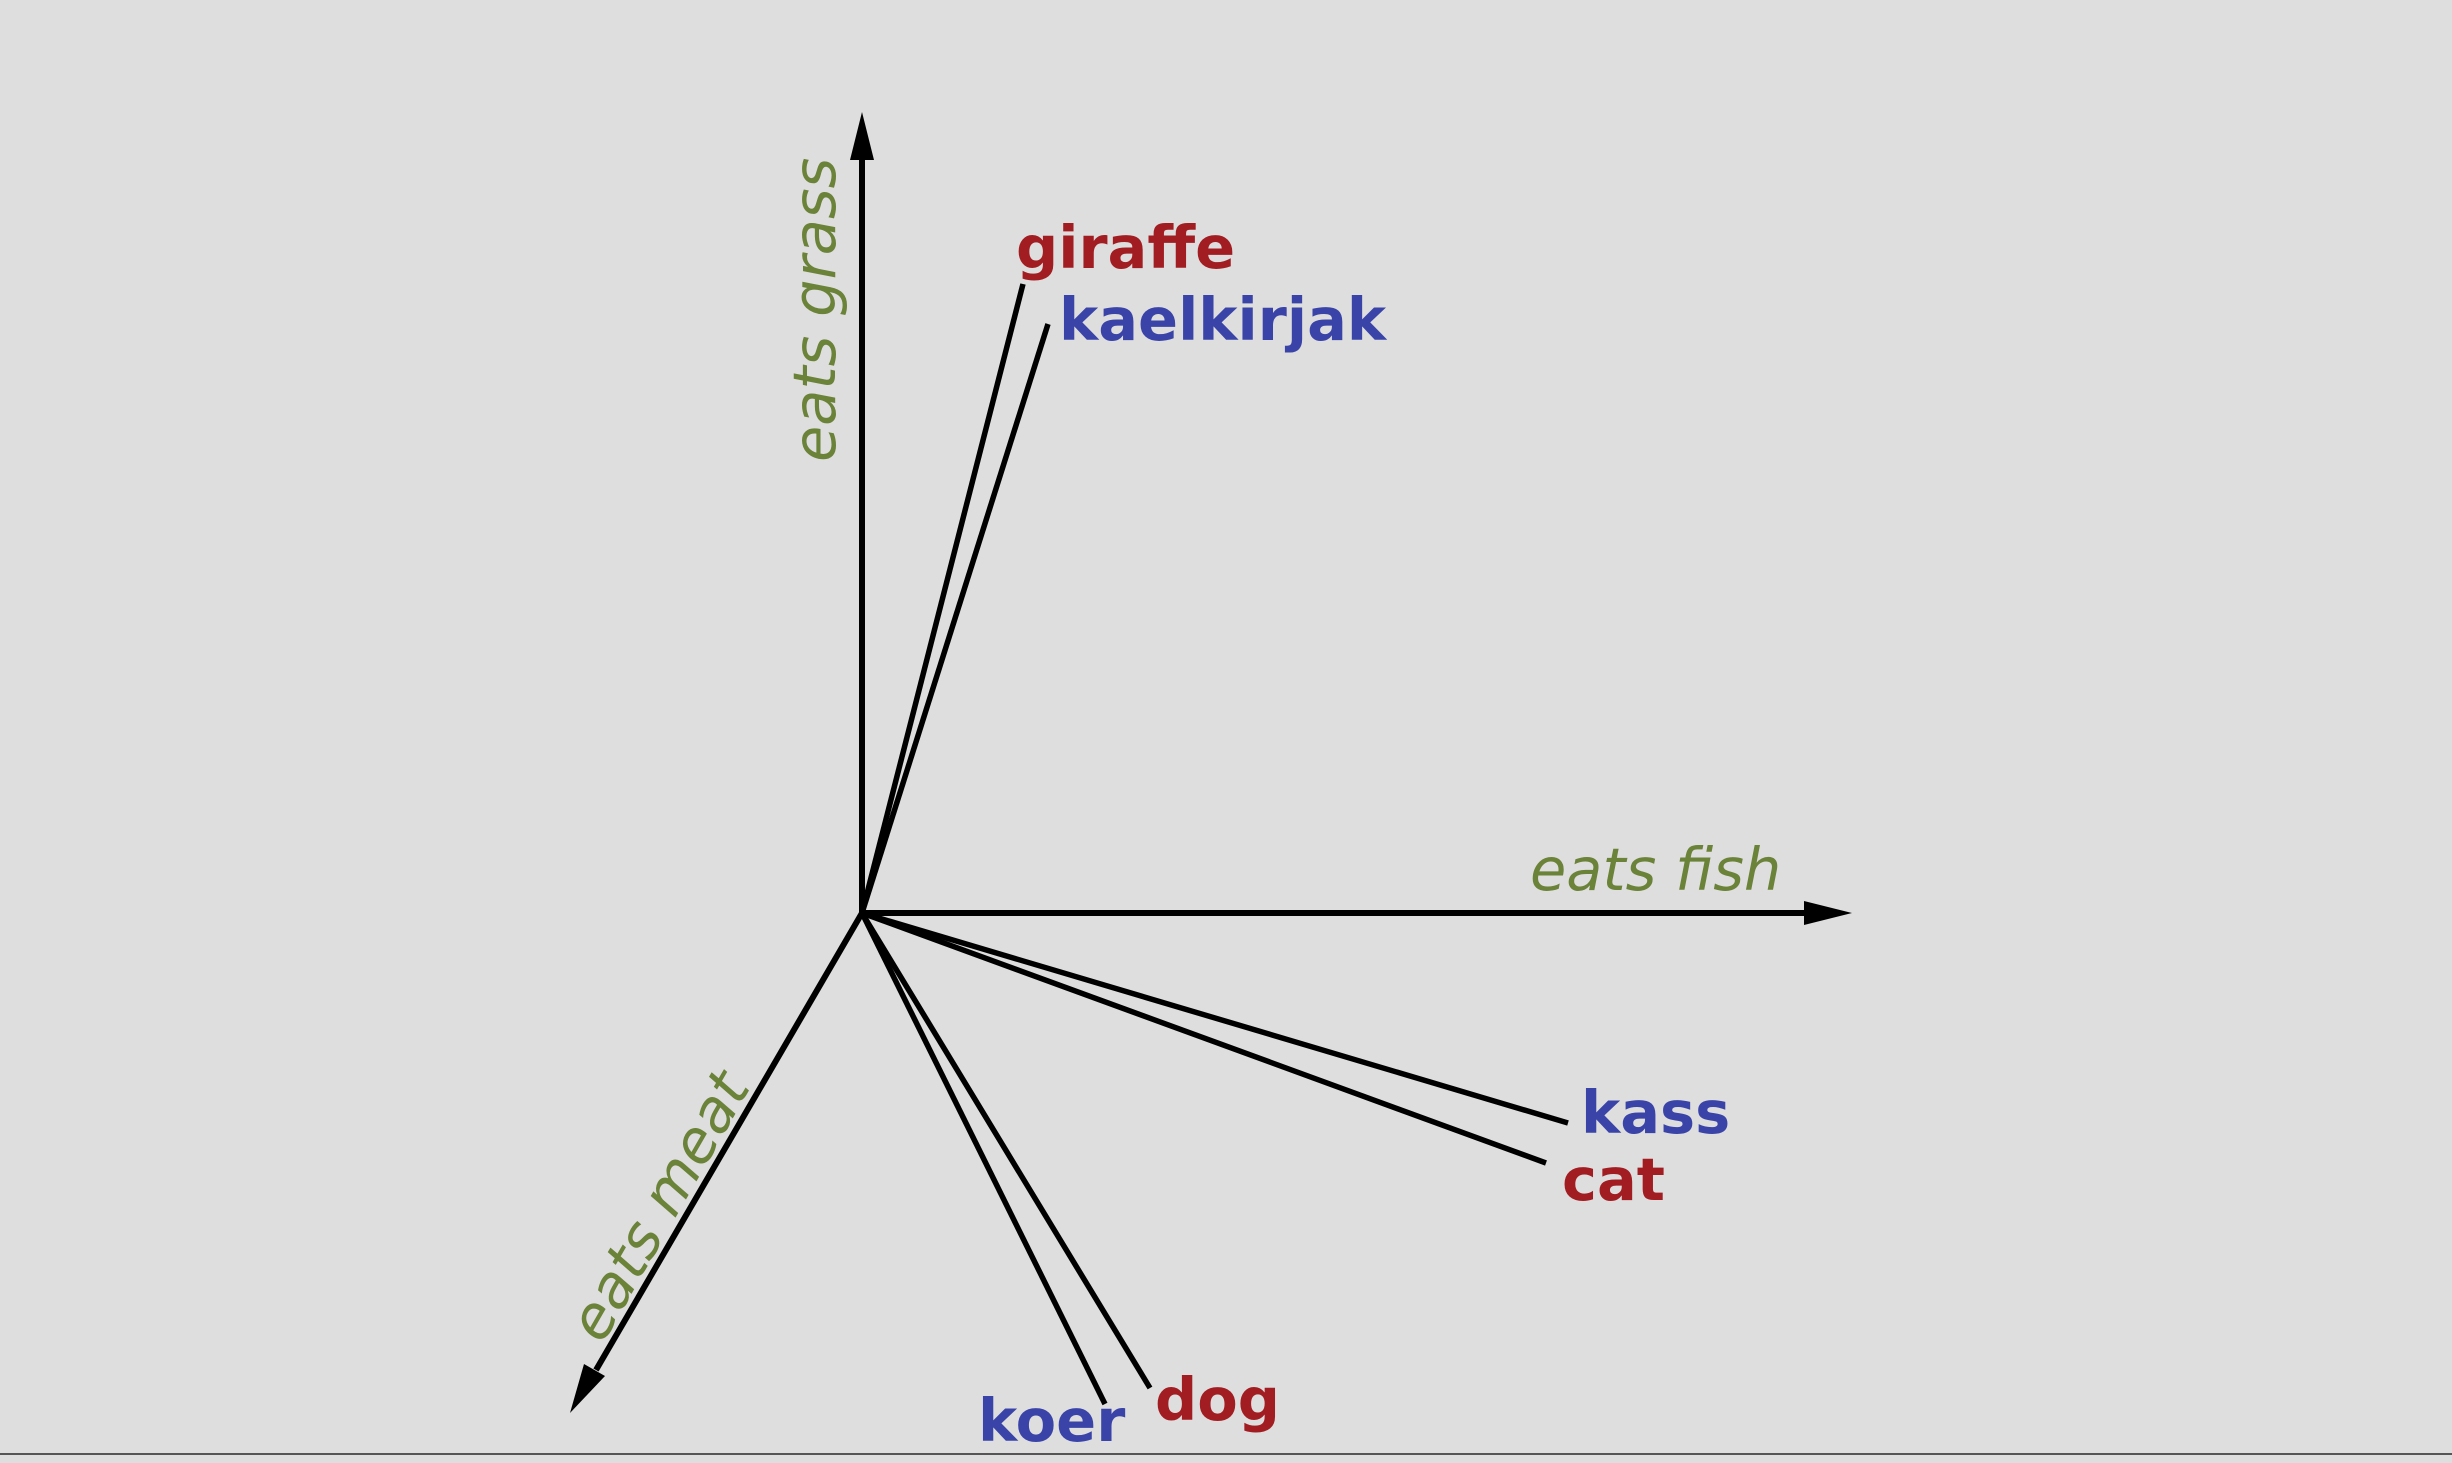 The height and width of the screenshot is (1463, 2452). I want to click on eats-fish-arrowhead, so click(1828, 913).